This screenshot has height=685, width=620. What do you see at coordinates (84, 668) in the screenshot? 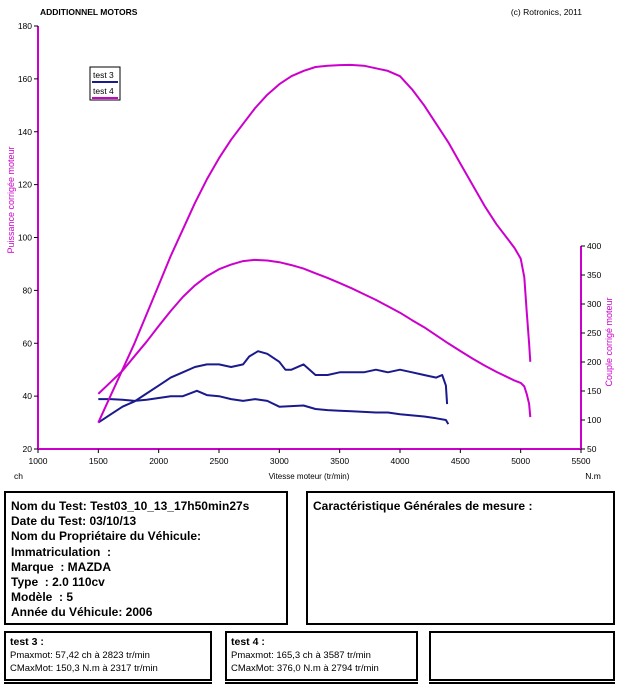
I see `result-cmax-test-3: CMaxMot: 150,3 N.m à 2317 tr/min` at bounding box center [84, 668].